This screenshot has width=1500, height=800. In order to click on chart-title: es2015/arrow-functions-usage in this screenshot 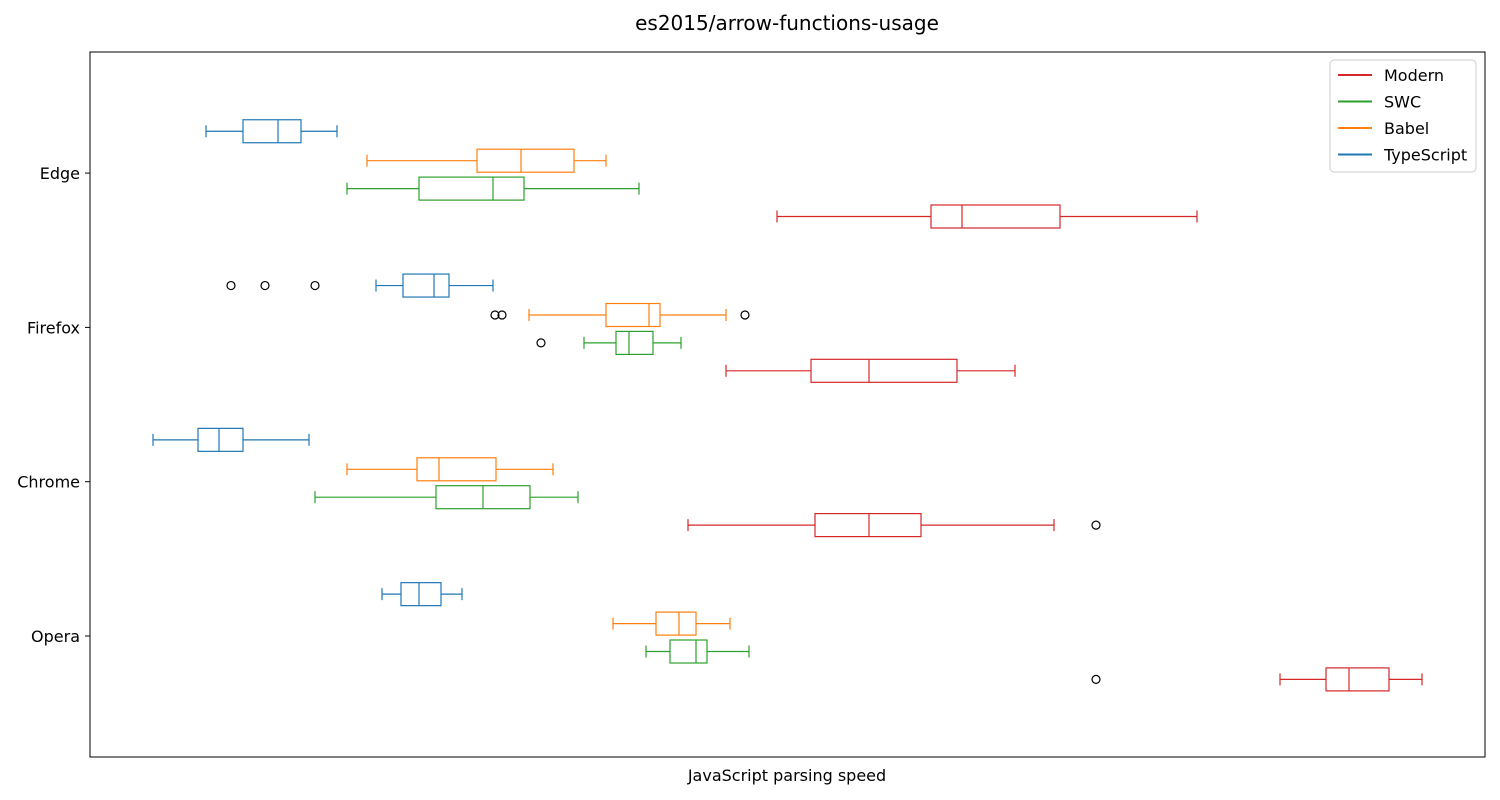, I will do `click(787, 23)`.